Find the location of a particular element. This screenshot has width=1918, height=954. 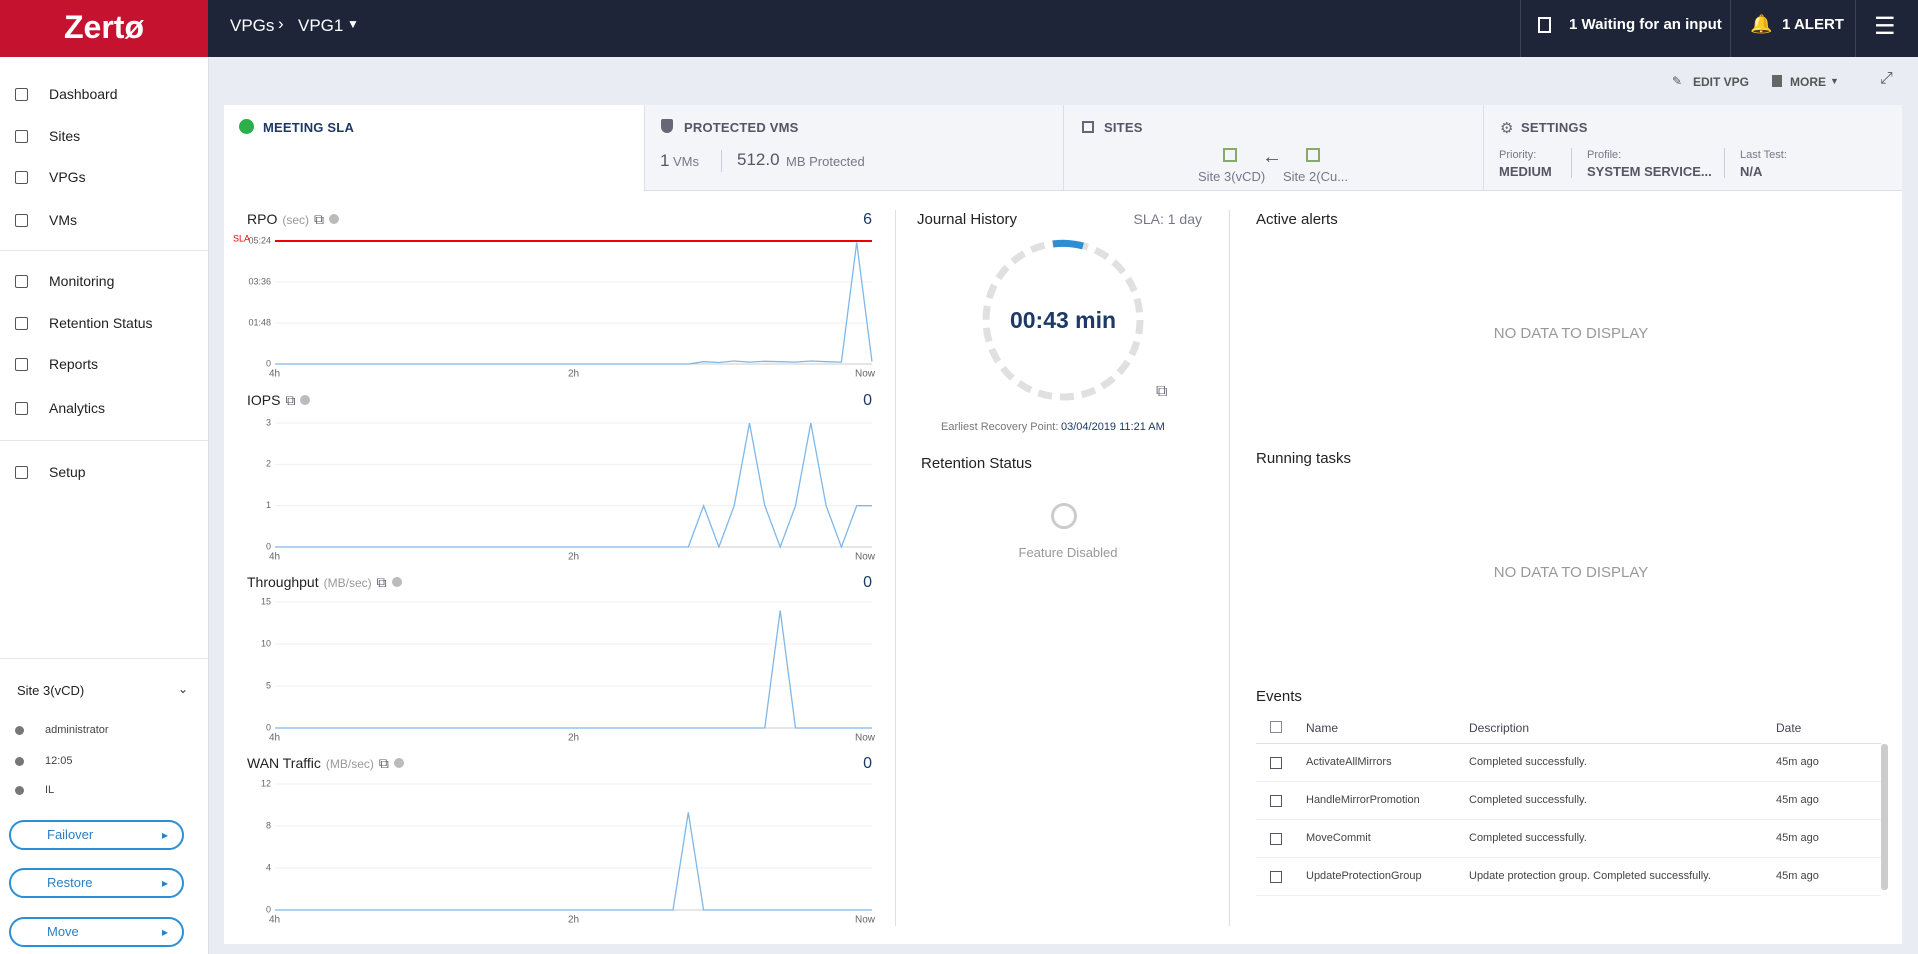

x-tick-label: 4h is located at coordinates (274, 738).